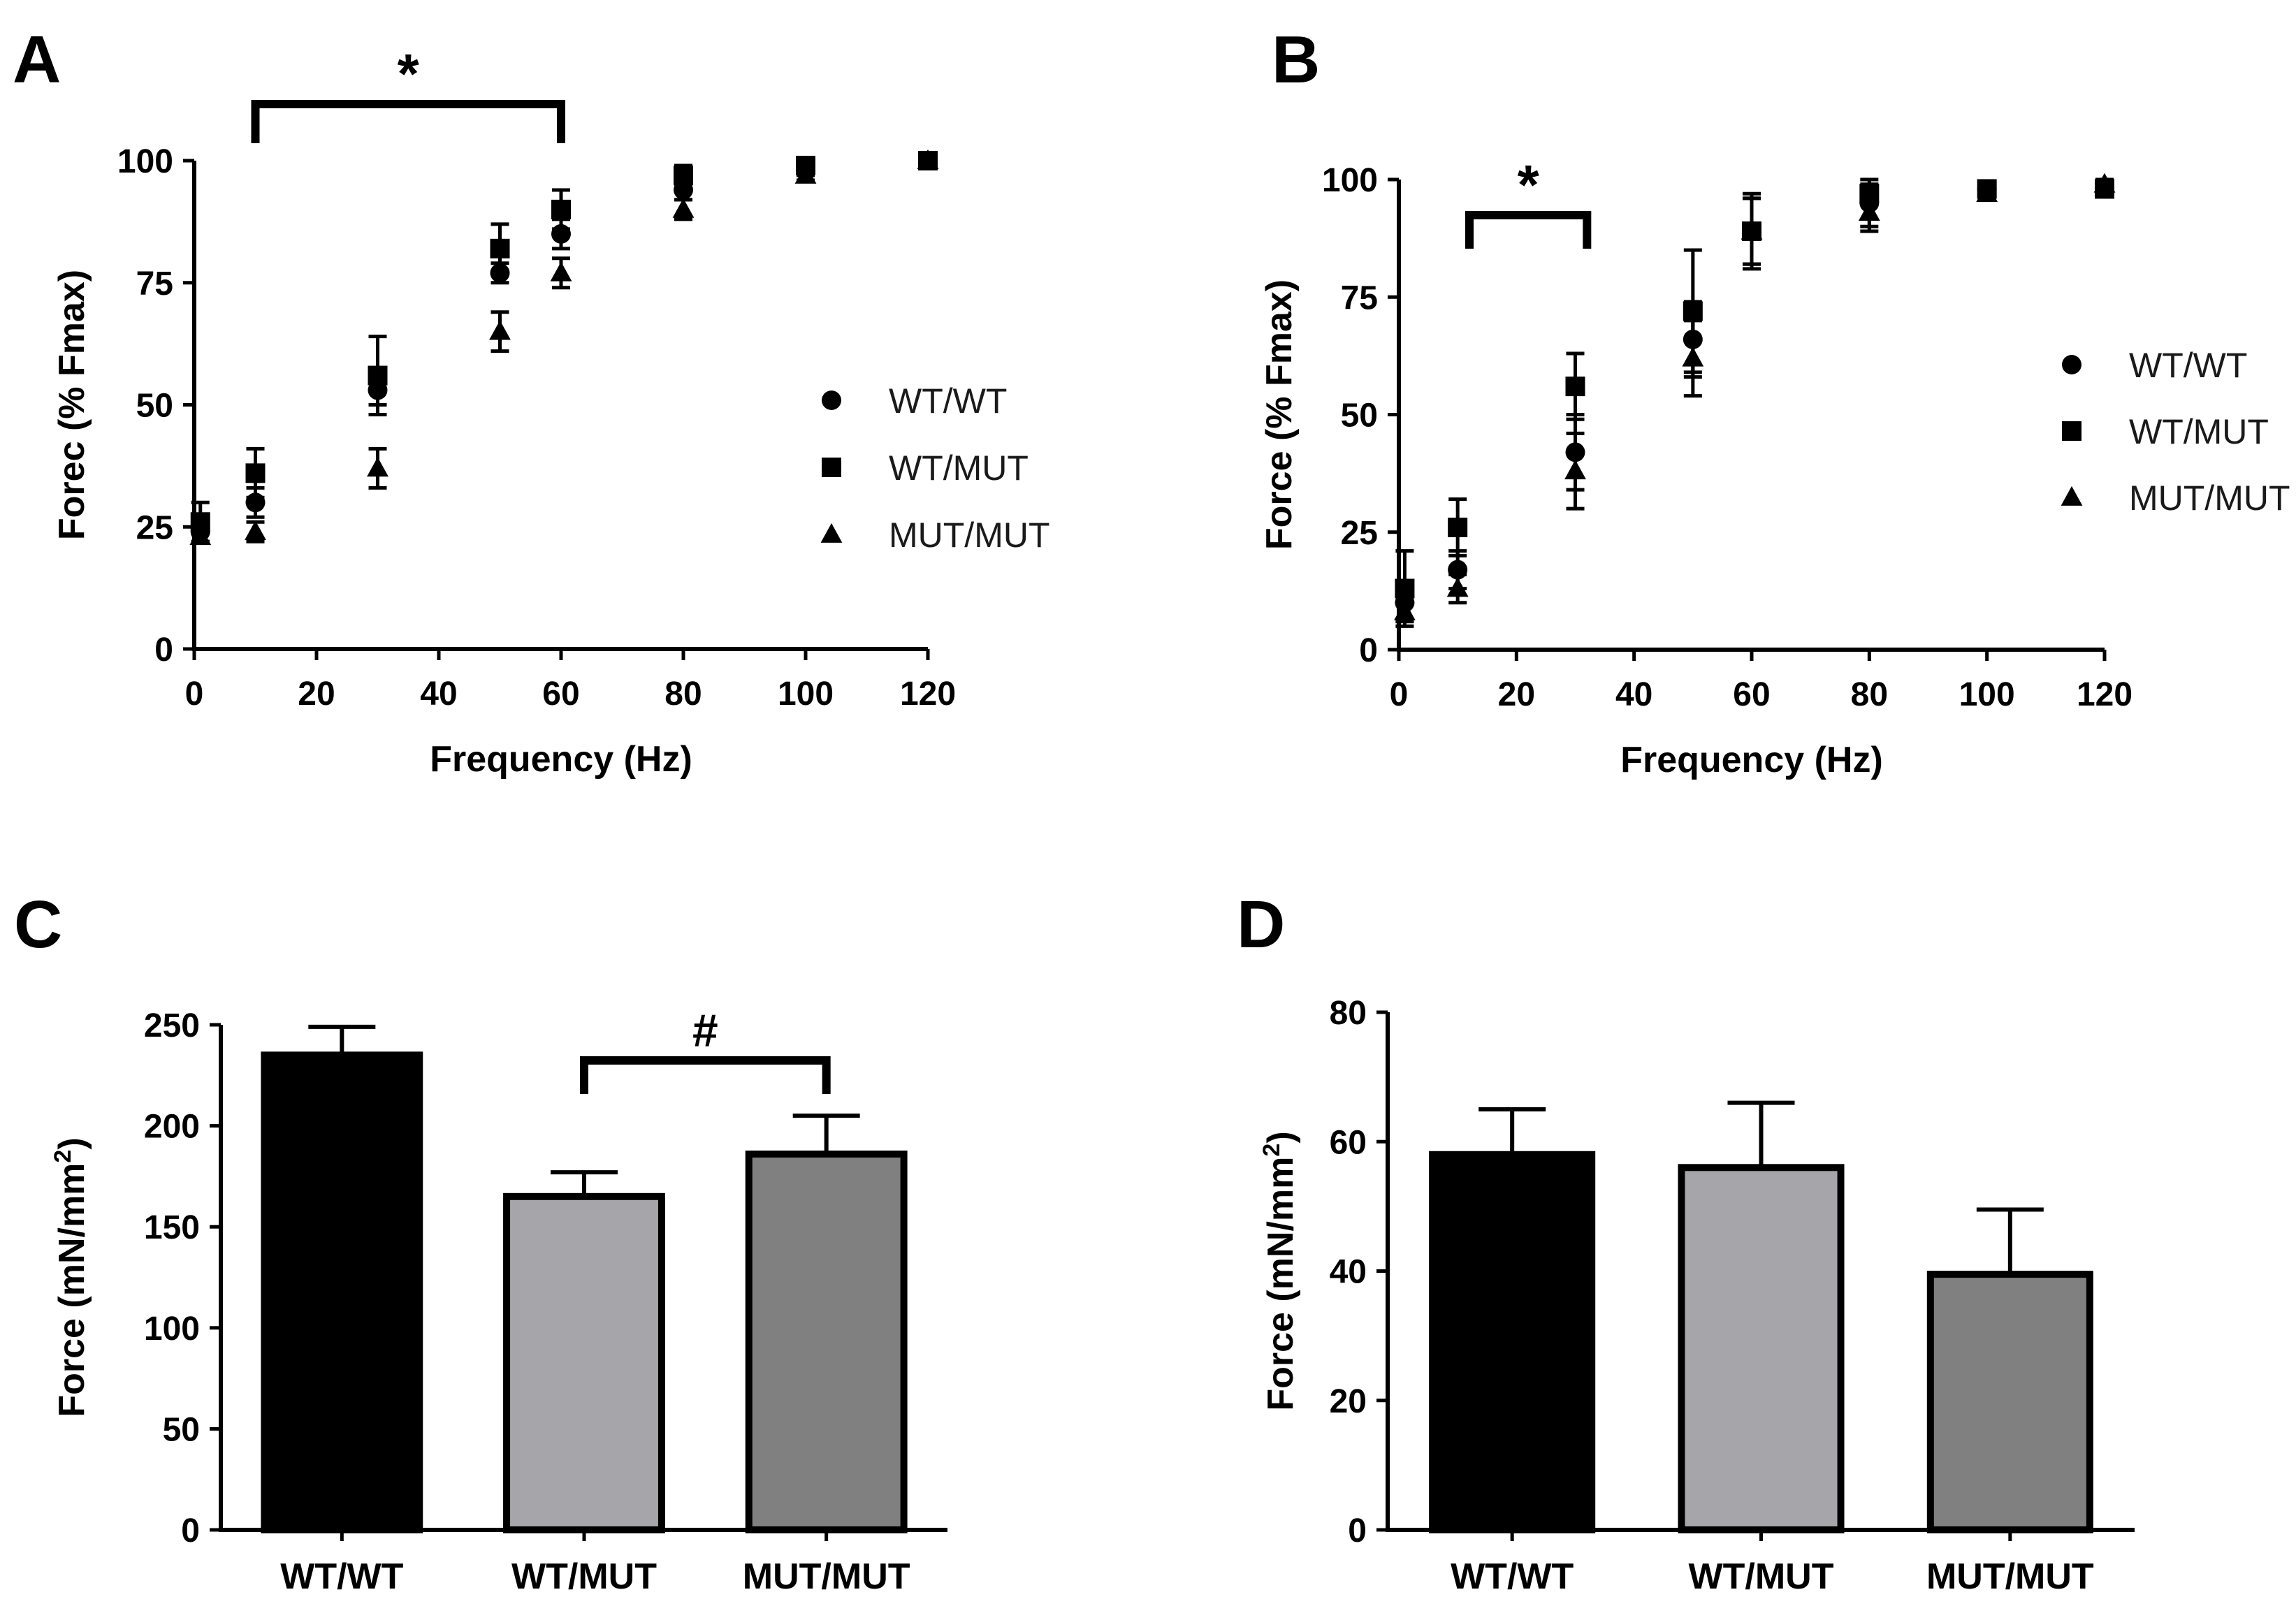 This screenshot has width=2296, height=1613. I want to click on y-tick-label: 150, so click(172, 1227).